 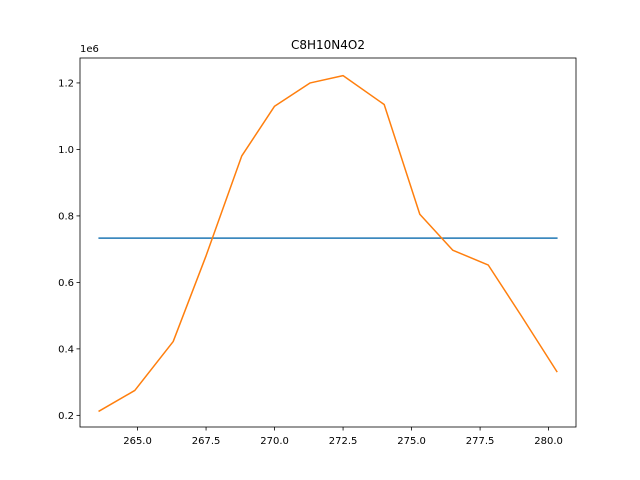 What do you see at coordinates (66, 283) in the screenshot?
I see `y-tick-label: 0.6` at bounding box center [66, 283].